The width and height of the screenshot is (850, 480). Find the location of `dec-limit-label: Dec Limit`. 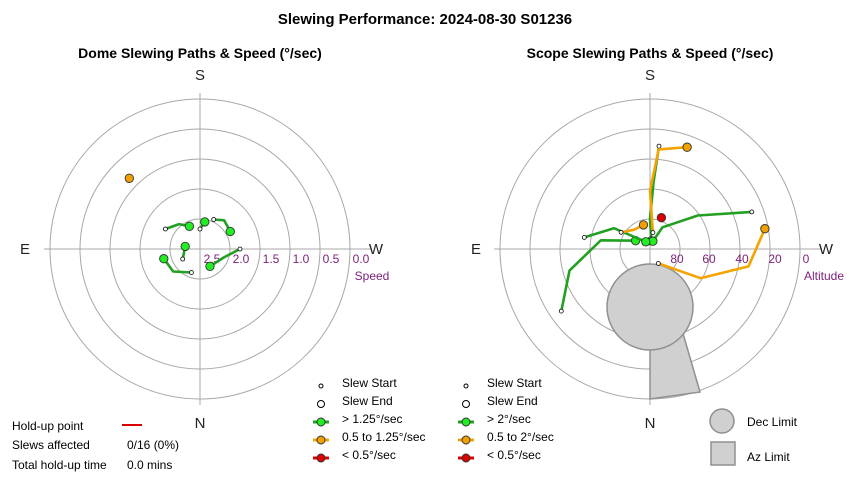

dec-limit-label: Dec Limit is located at coordinates (772, 422).